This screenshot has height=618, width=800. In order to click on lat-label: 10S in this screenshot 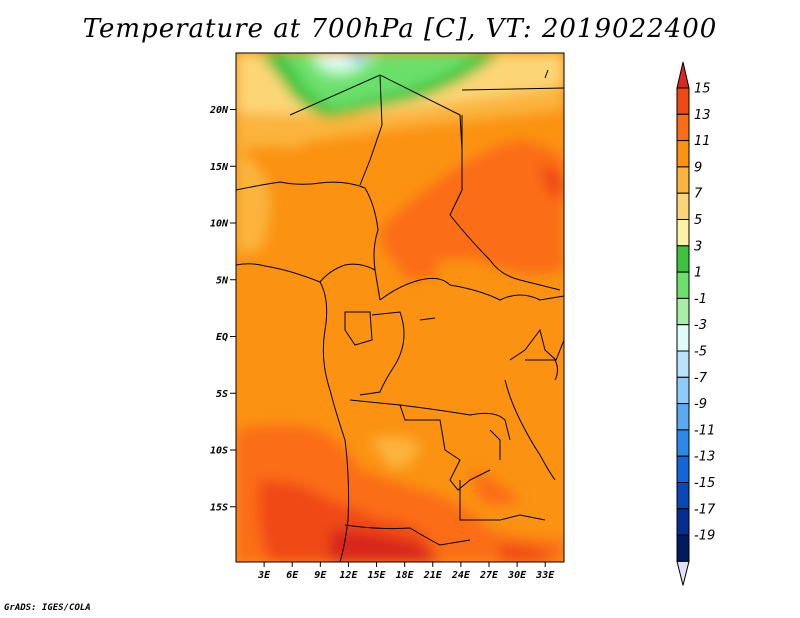, I will do `click(219, 451)`.